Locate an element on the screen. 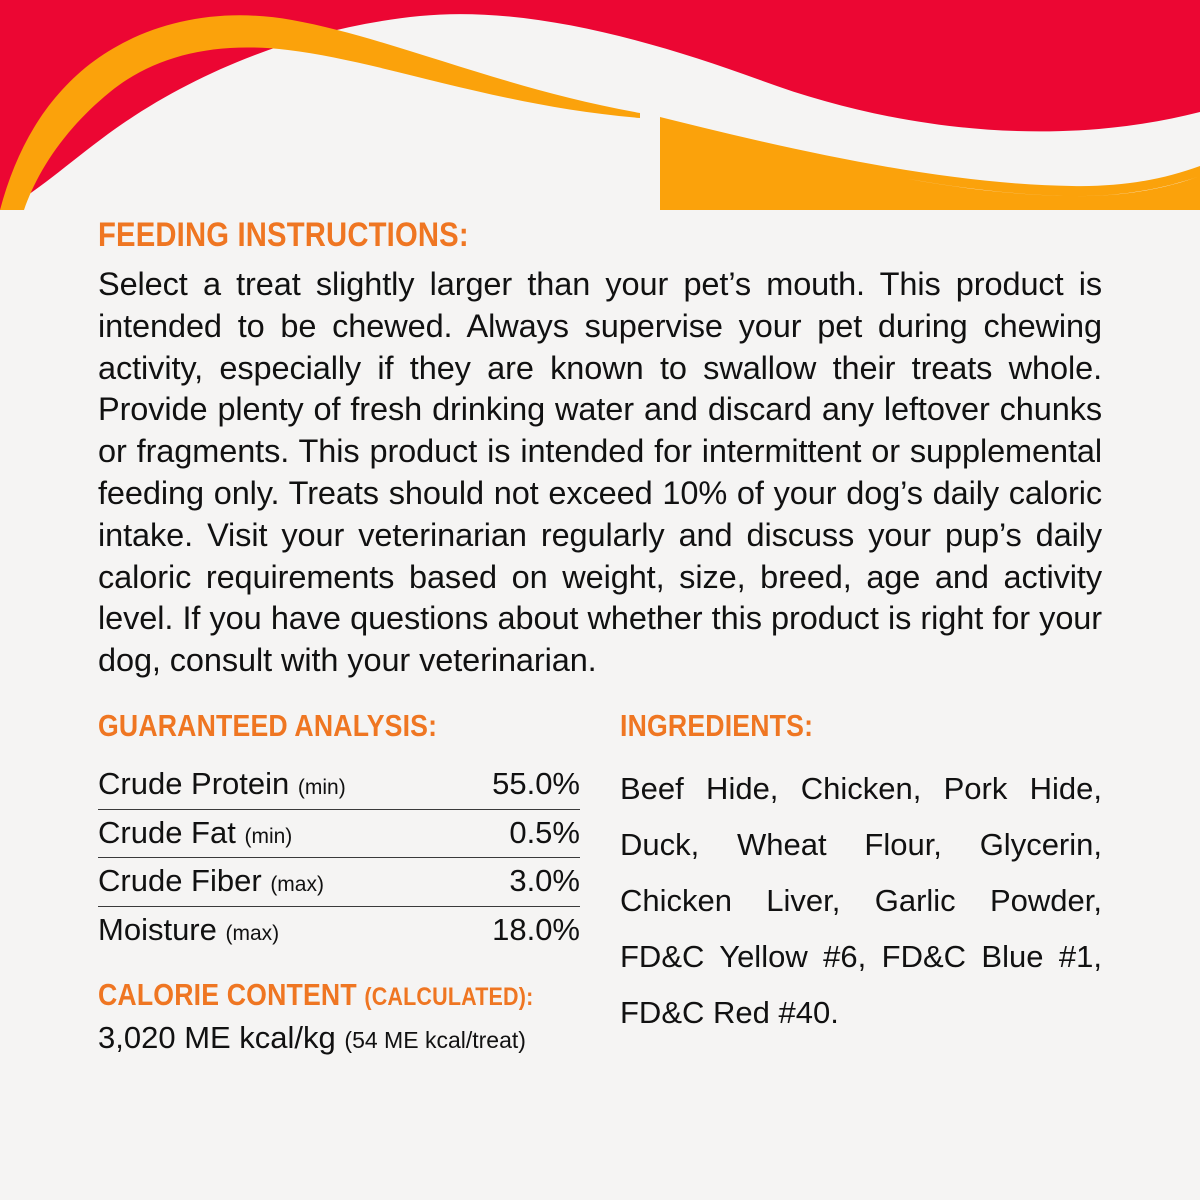 The image size is (1200, 1200). analysis-row: Moisture (max) 18.0% is located at coordinates (339, 930).